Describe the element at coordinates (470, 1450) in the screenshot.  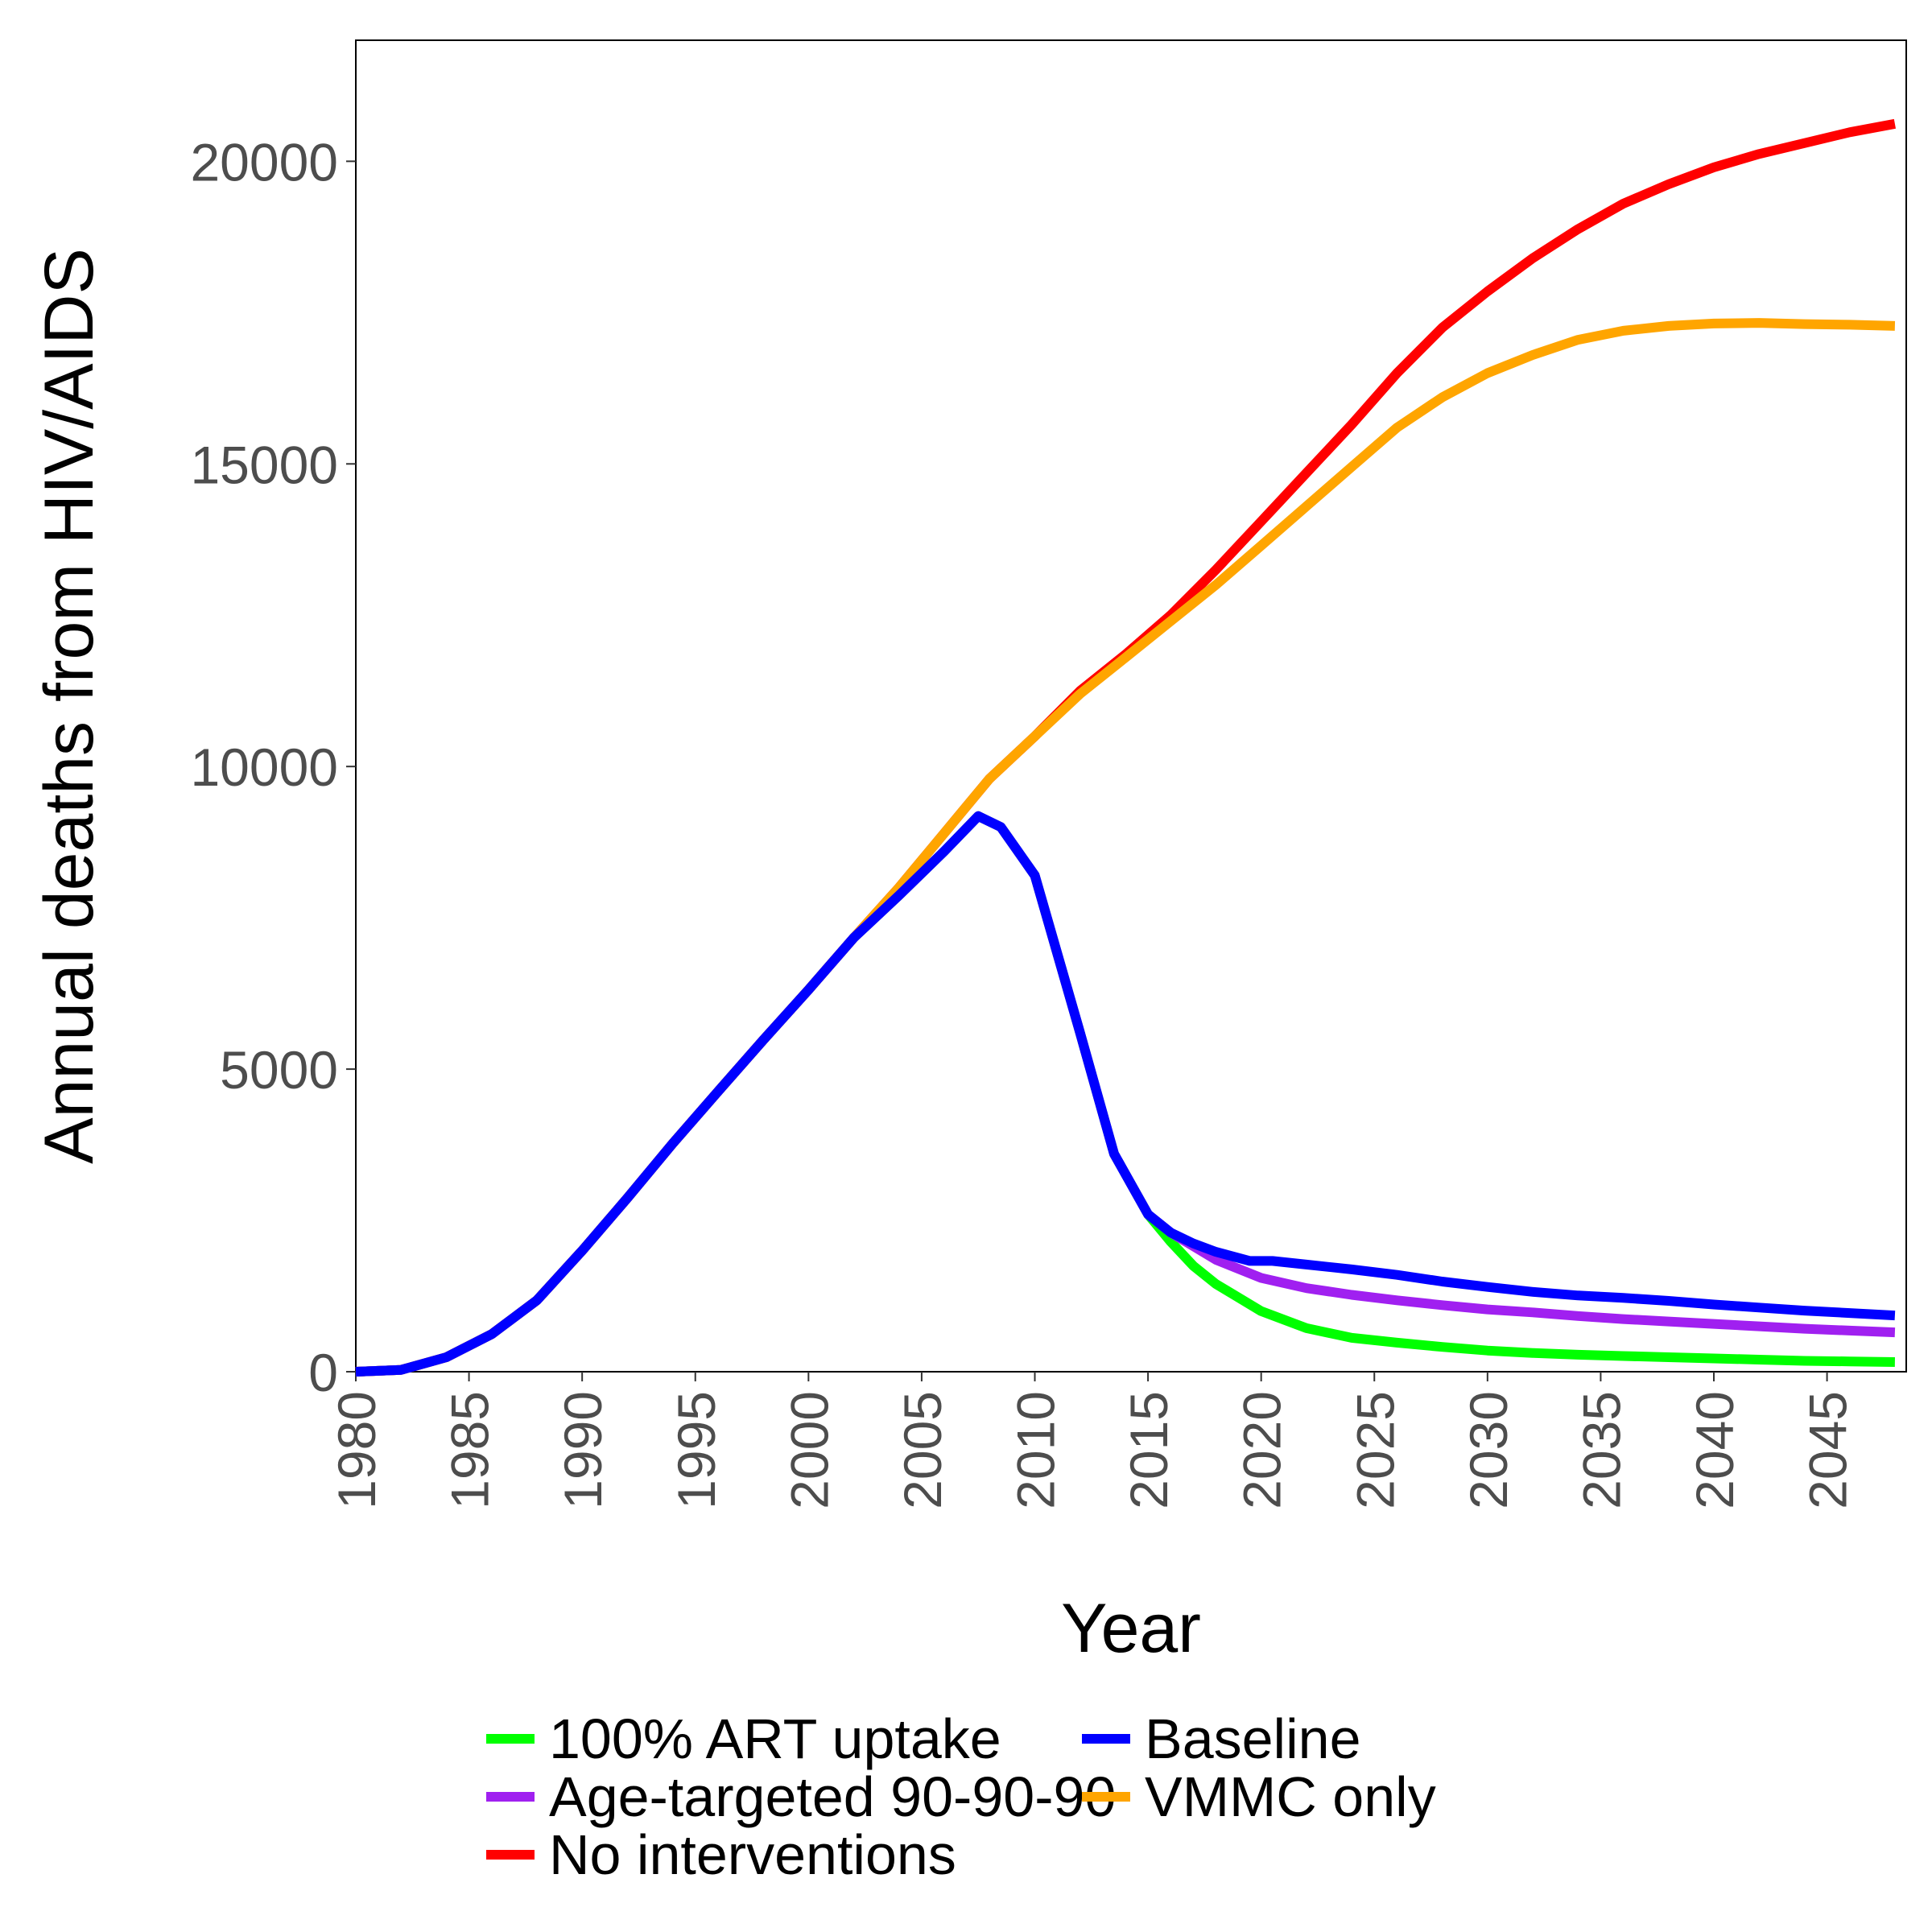
I see `x-tick-label: 1985` at that location.